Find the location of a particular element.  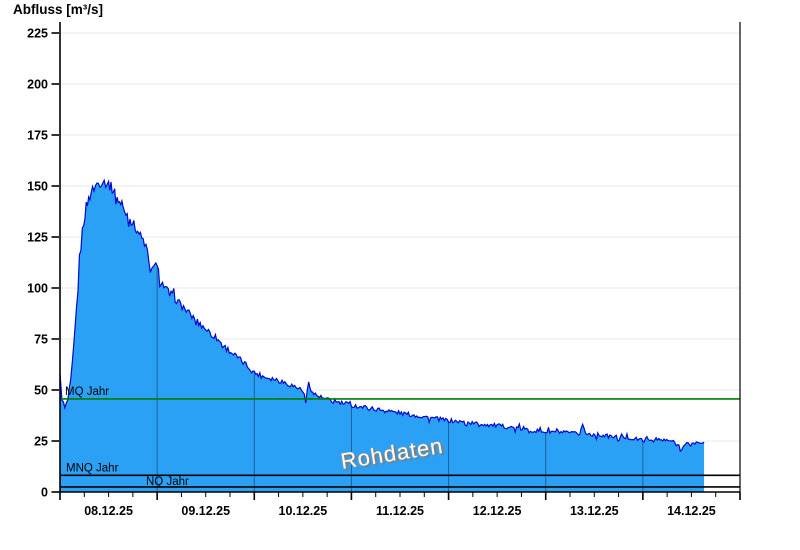

y-tick-label: 0 is located at coordinates (44, 493).